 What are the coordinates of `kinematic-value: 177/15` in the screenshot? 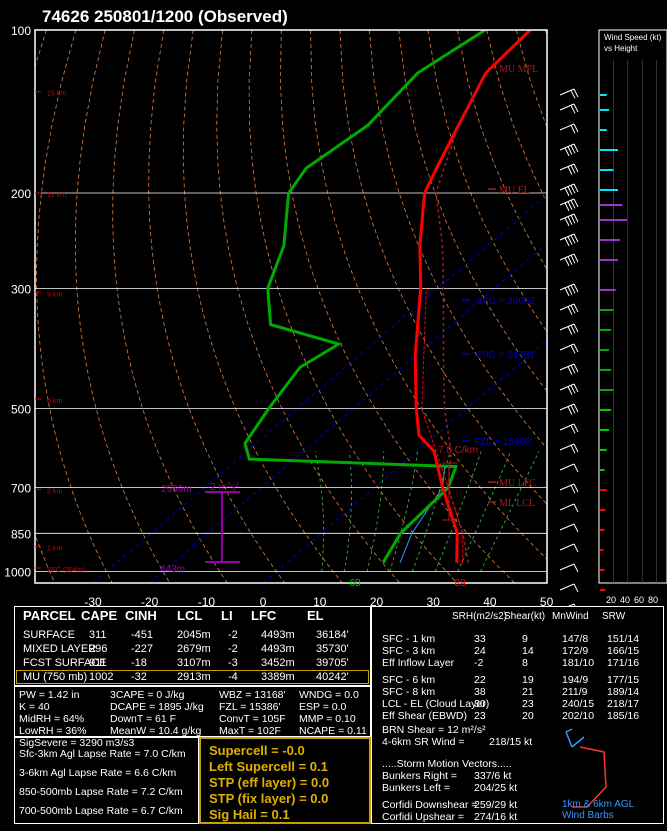 It's located at (623, 680).